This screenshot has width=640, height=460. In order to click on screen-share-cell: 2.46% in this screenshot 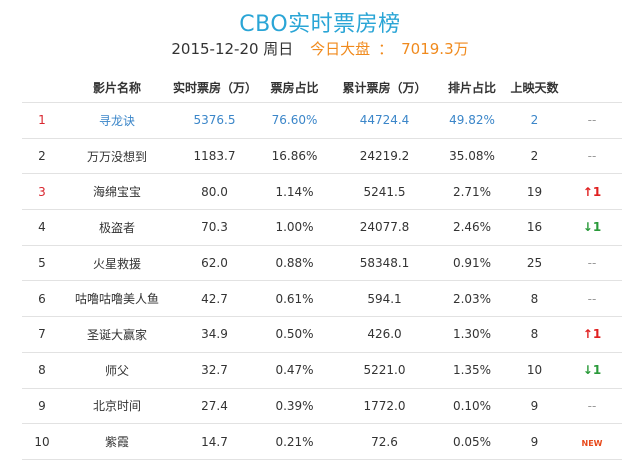, I will do `click(472, 227)`.